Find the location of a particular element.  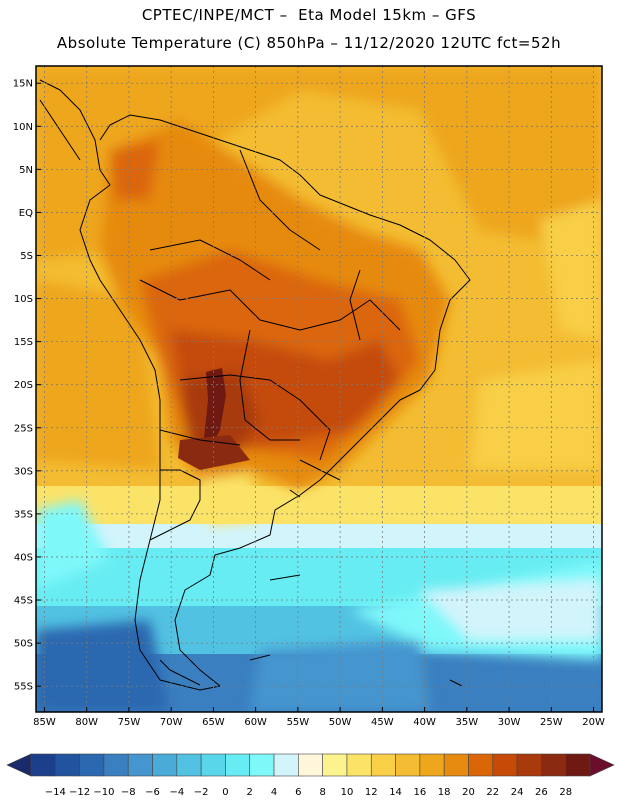

colorbar-label: −2 is located at coordinates (201, 792).